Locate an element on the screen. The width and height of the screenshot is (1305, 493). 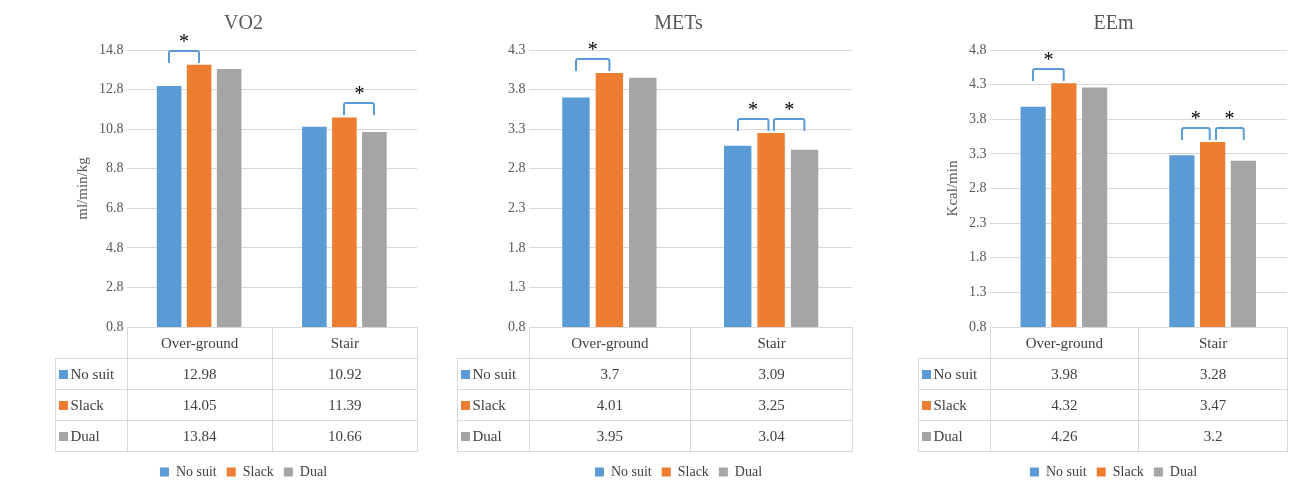
y-axis-title: Kcal/min is located at coordinates (951, 188).